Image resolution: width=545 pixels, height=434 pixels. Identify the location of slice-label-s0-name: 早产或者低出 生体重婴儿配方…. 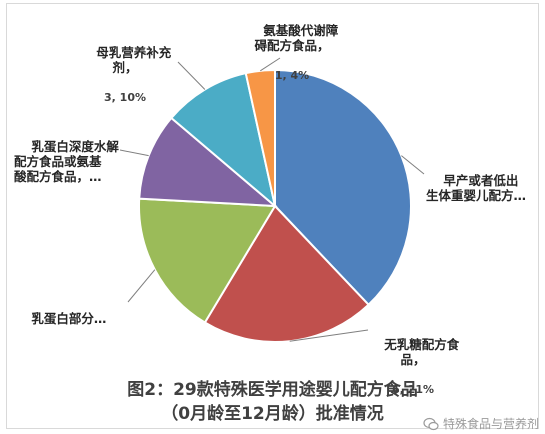
(476, 188).